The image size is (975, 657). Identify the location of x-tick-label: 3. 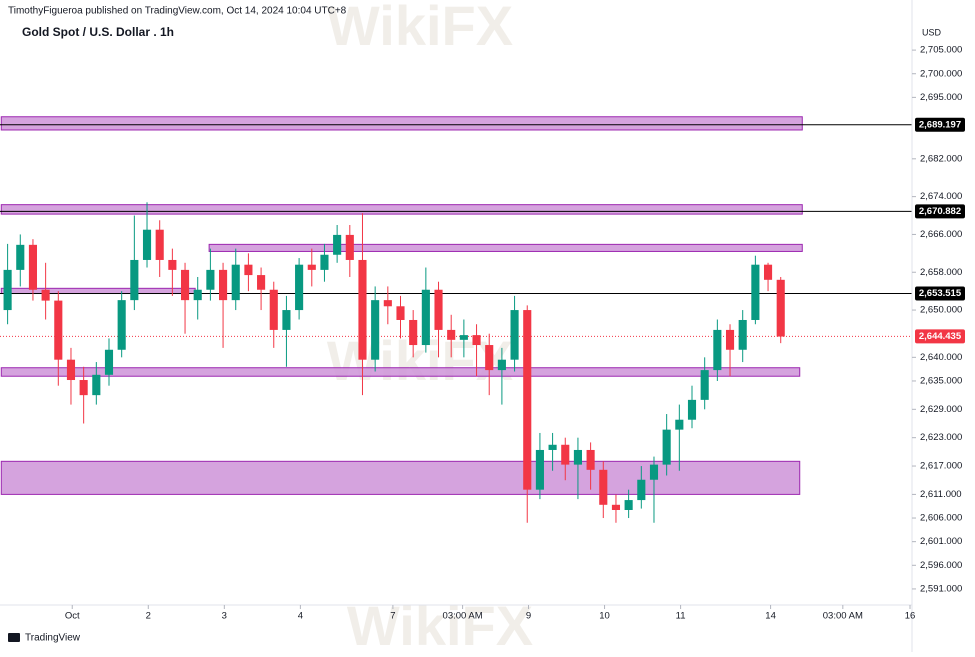
(224, 616).